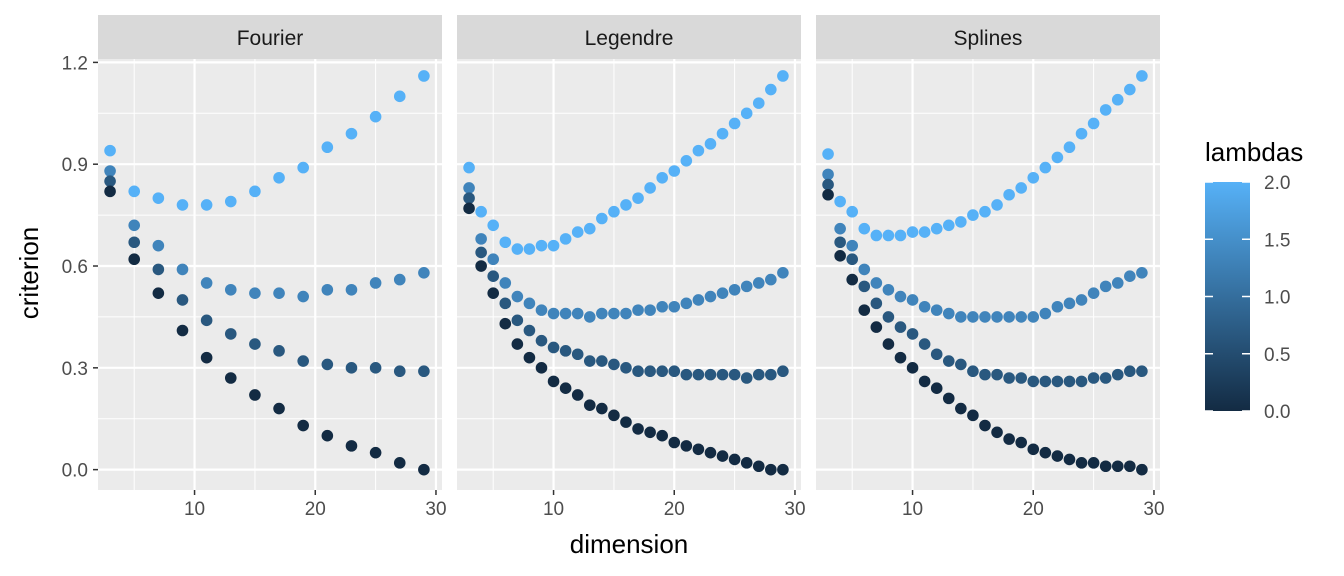  I want to click on legend-tick-label: 0.0, so click(1277, 412).